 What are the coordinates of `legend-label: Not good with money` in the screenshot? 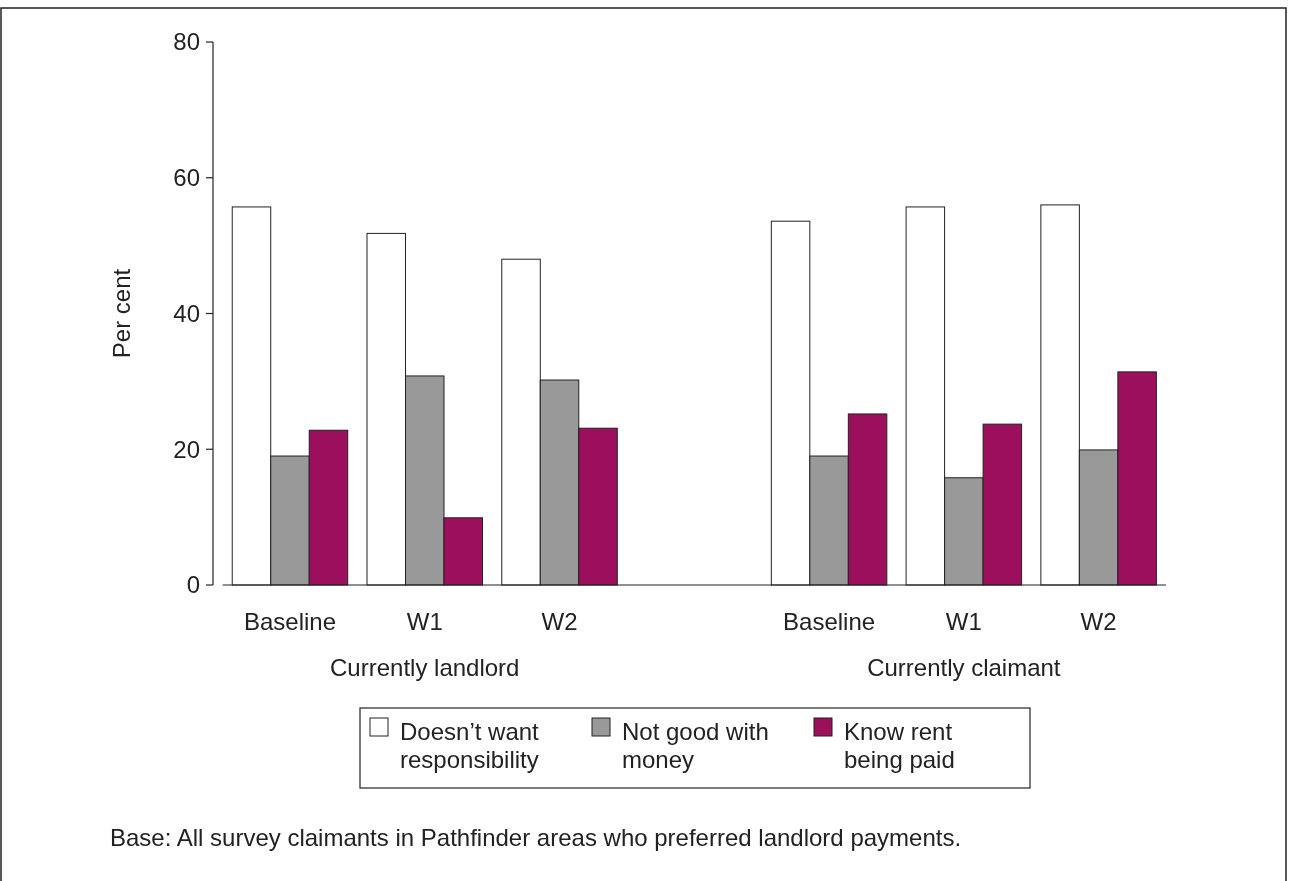 It's located at (695, 745).